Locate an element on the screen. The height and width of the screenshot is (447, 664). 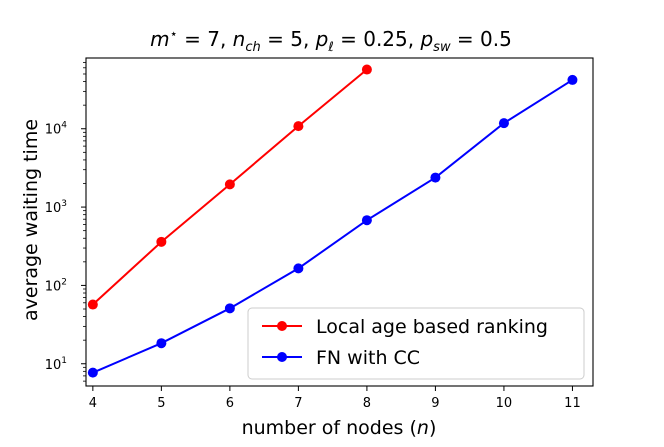
chart-title: m⋆ = 7, nch = 5, pℓ = 0.25, psw = 0.5 is located at coordinates (331, 41).